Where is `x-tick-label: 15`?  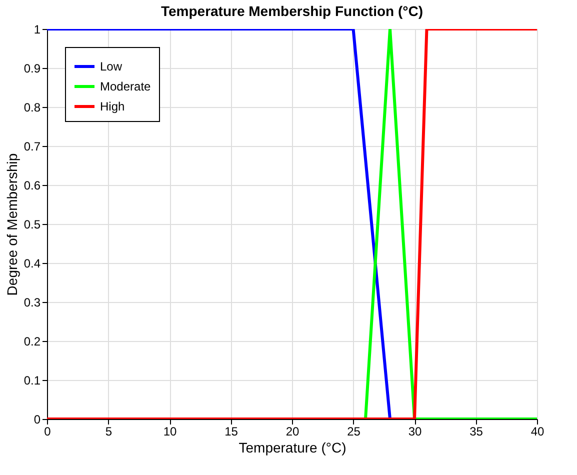 x-tick-label: 15 is located at coordinates (231, 431).